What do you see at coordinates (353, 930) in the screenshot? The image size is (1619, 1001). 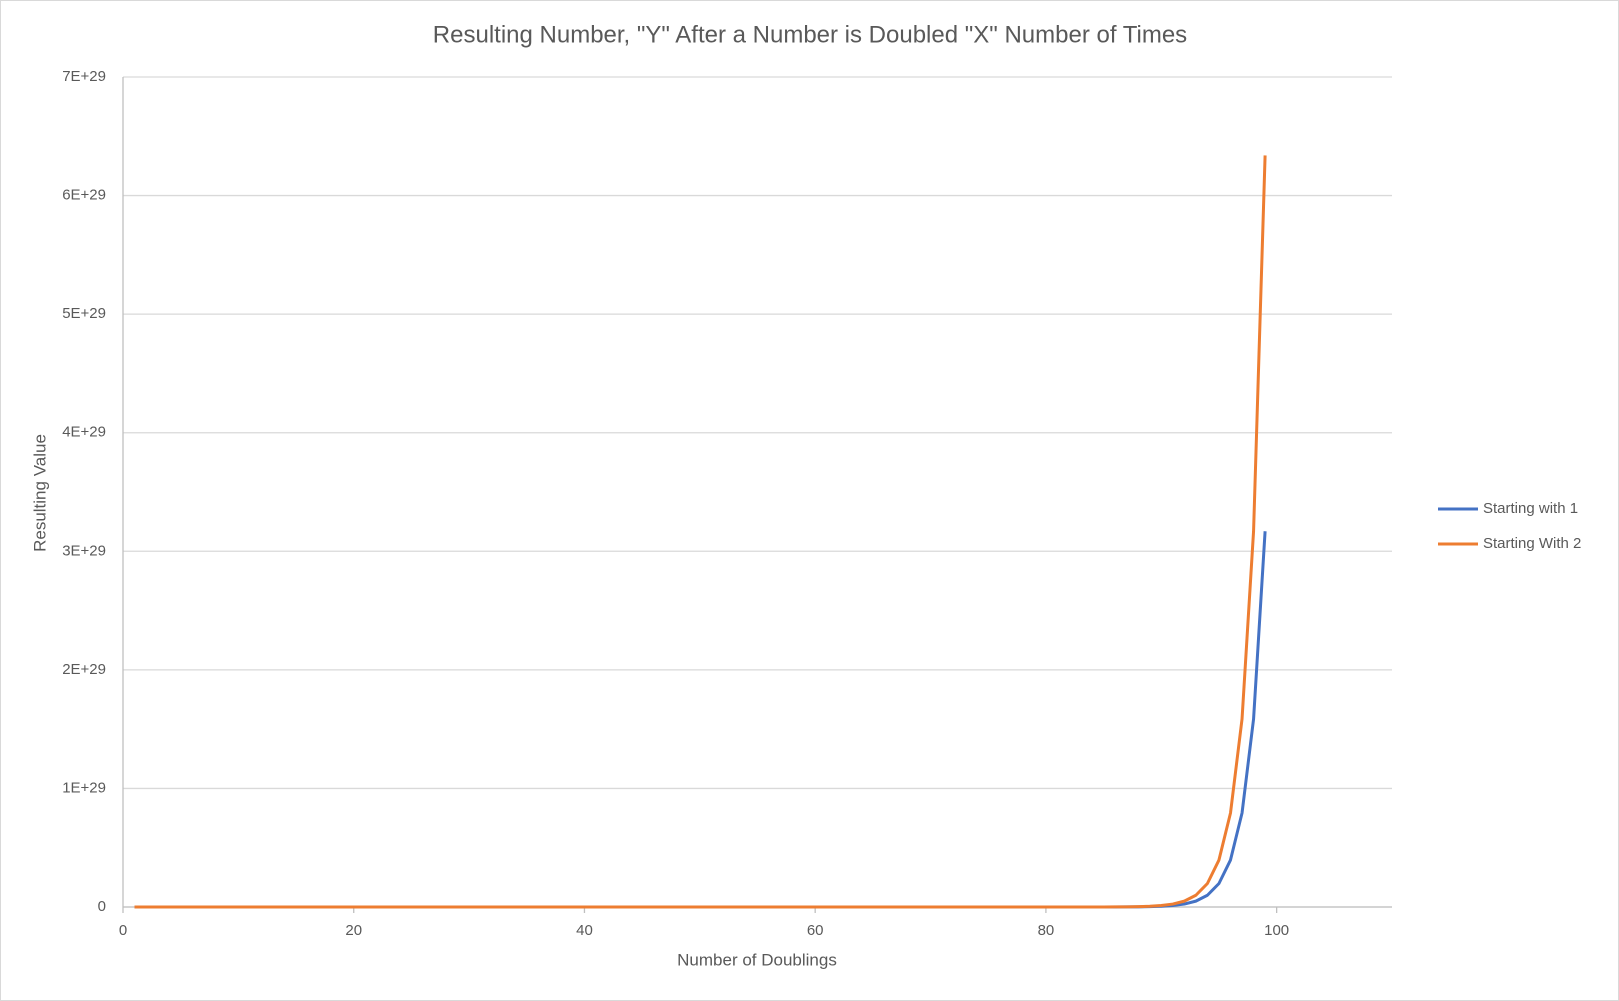 I see `x-tick-label: 20` at bounding box center [353, 930].